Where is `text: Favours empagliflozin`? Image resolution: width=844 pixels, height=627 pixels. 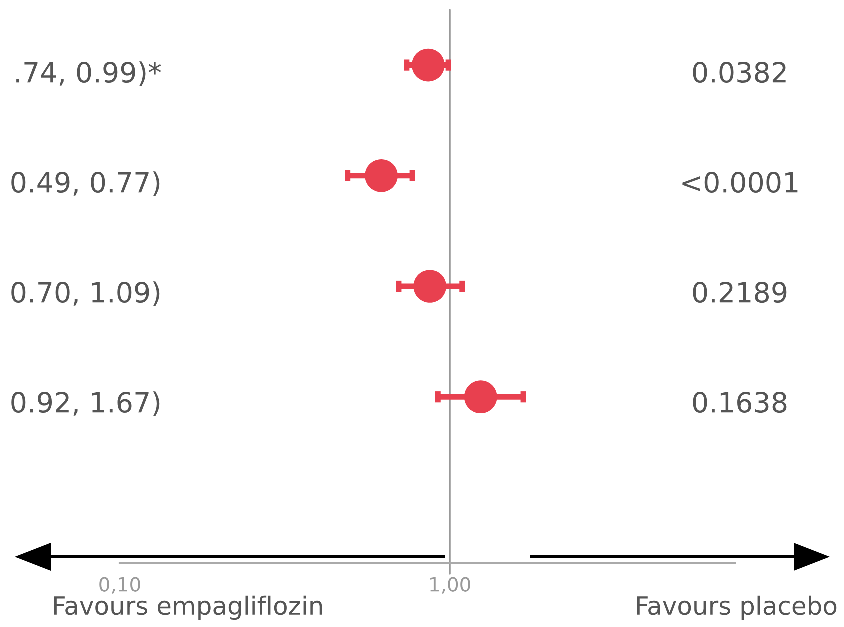
text: Favours empagliflozin is located at coordinates (188, 608).